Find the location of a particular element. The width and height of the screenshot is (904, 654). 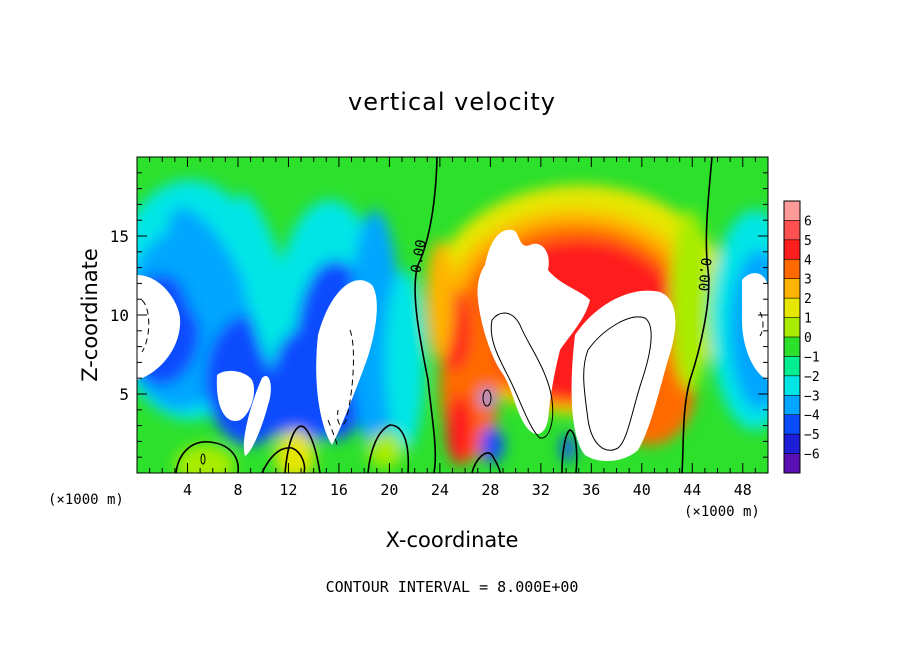

x-tick-label: 44 is located at coordinates (692, 490).